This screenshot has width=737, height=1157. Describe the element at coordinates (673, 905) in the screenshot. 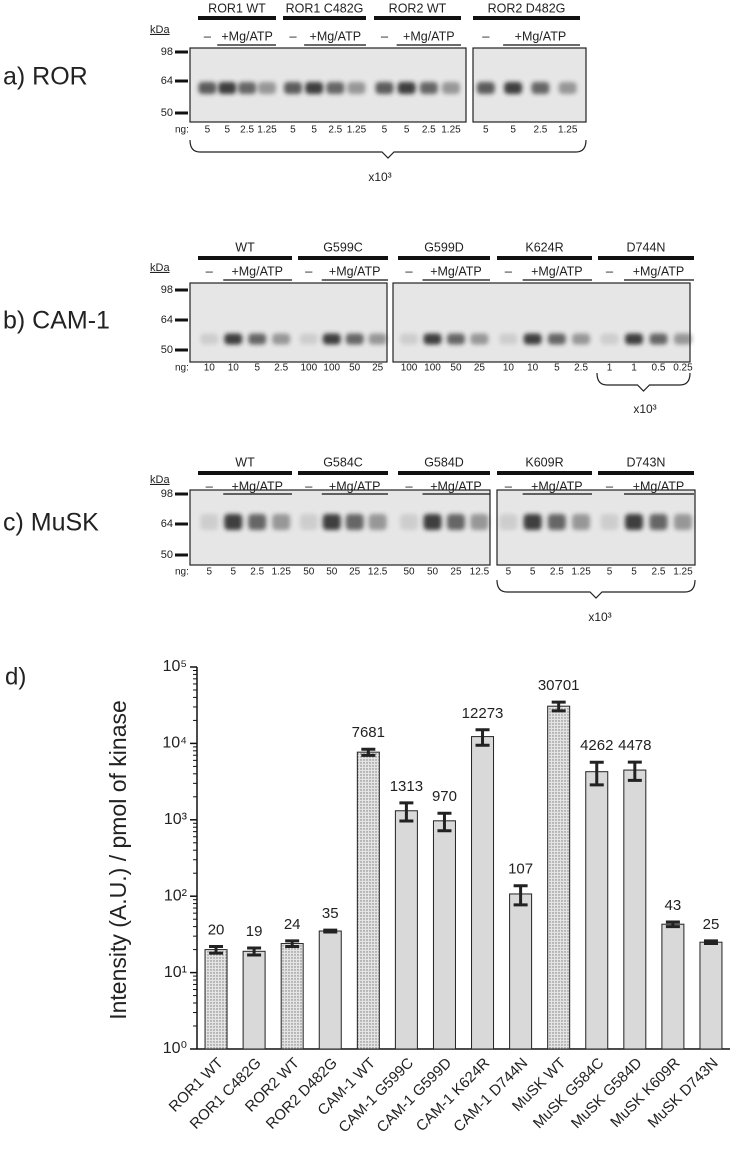

I see `data-label: 43` at that location.